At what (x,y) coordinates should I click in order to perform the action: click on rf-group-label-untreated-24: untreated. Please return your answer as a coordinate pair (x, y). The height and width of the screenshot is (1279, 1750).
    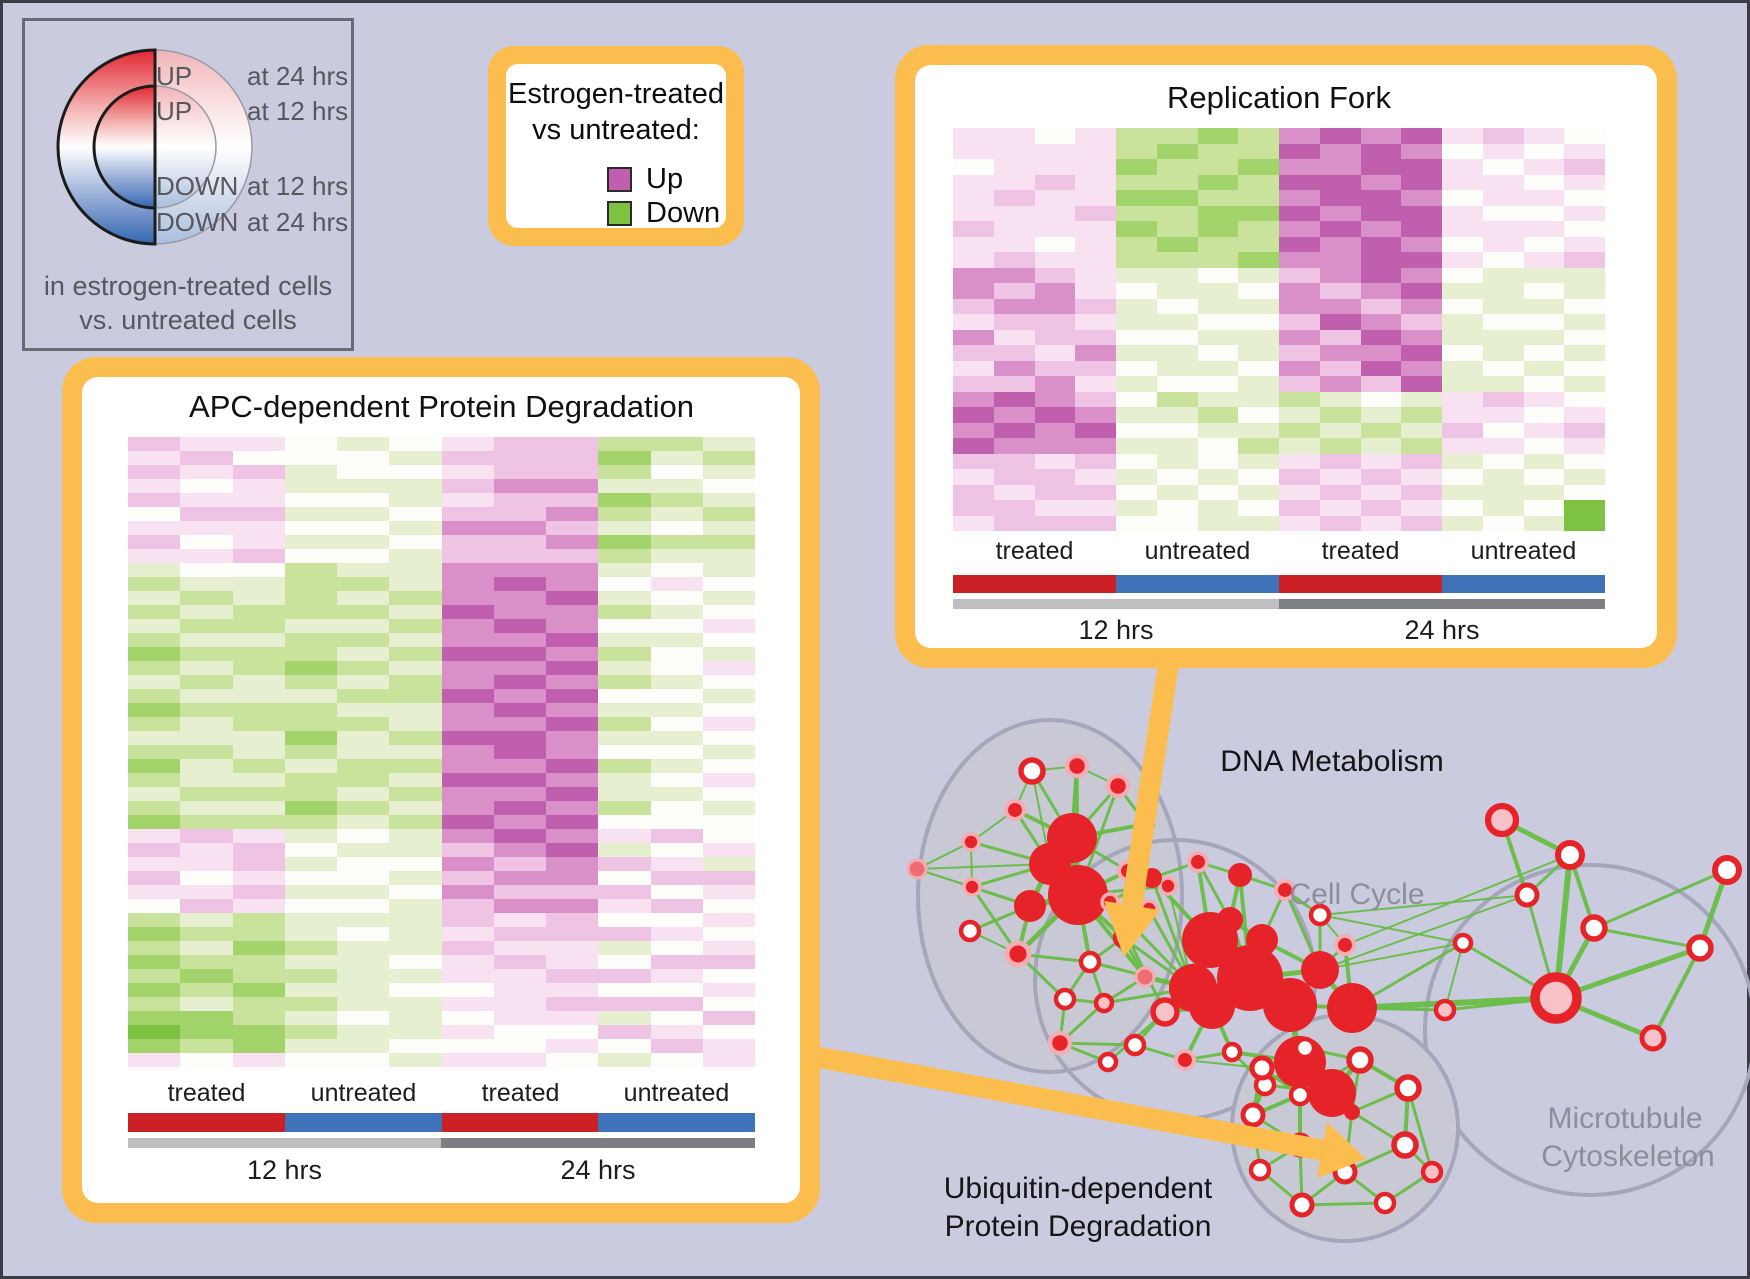
    Looking at the image, I should click on (1523, 551).